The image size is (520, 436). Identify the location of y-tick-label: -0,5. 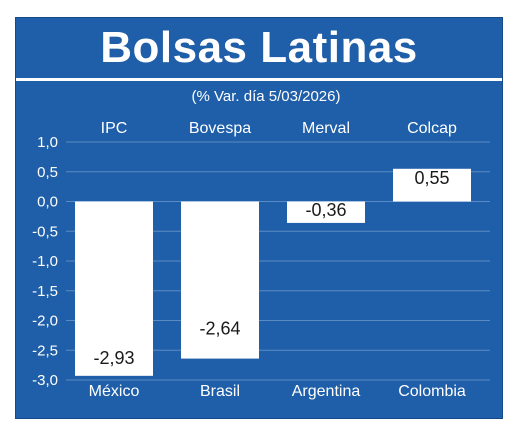
(45, 231).